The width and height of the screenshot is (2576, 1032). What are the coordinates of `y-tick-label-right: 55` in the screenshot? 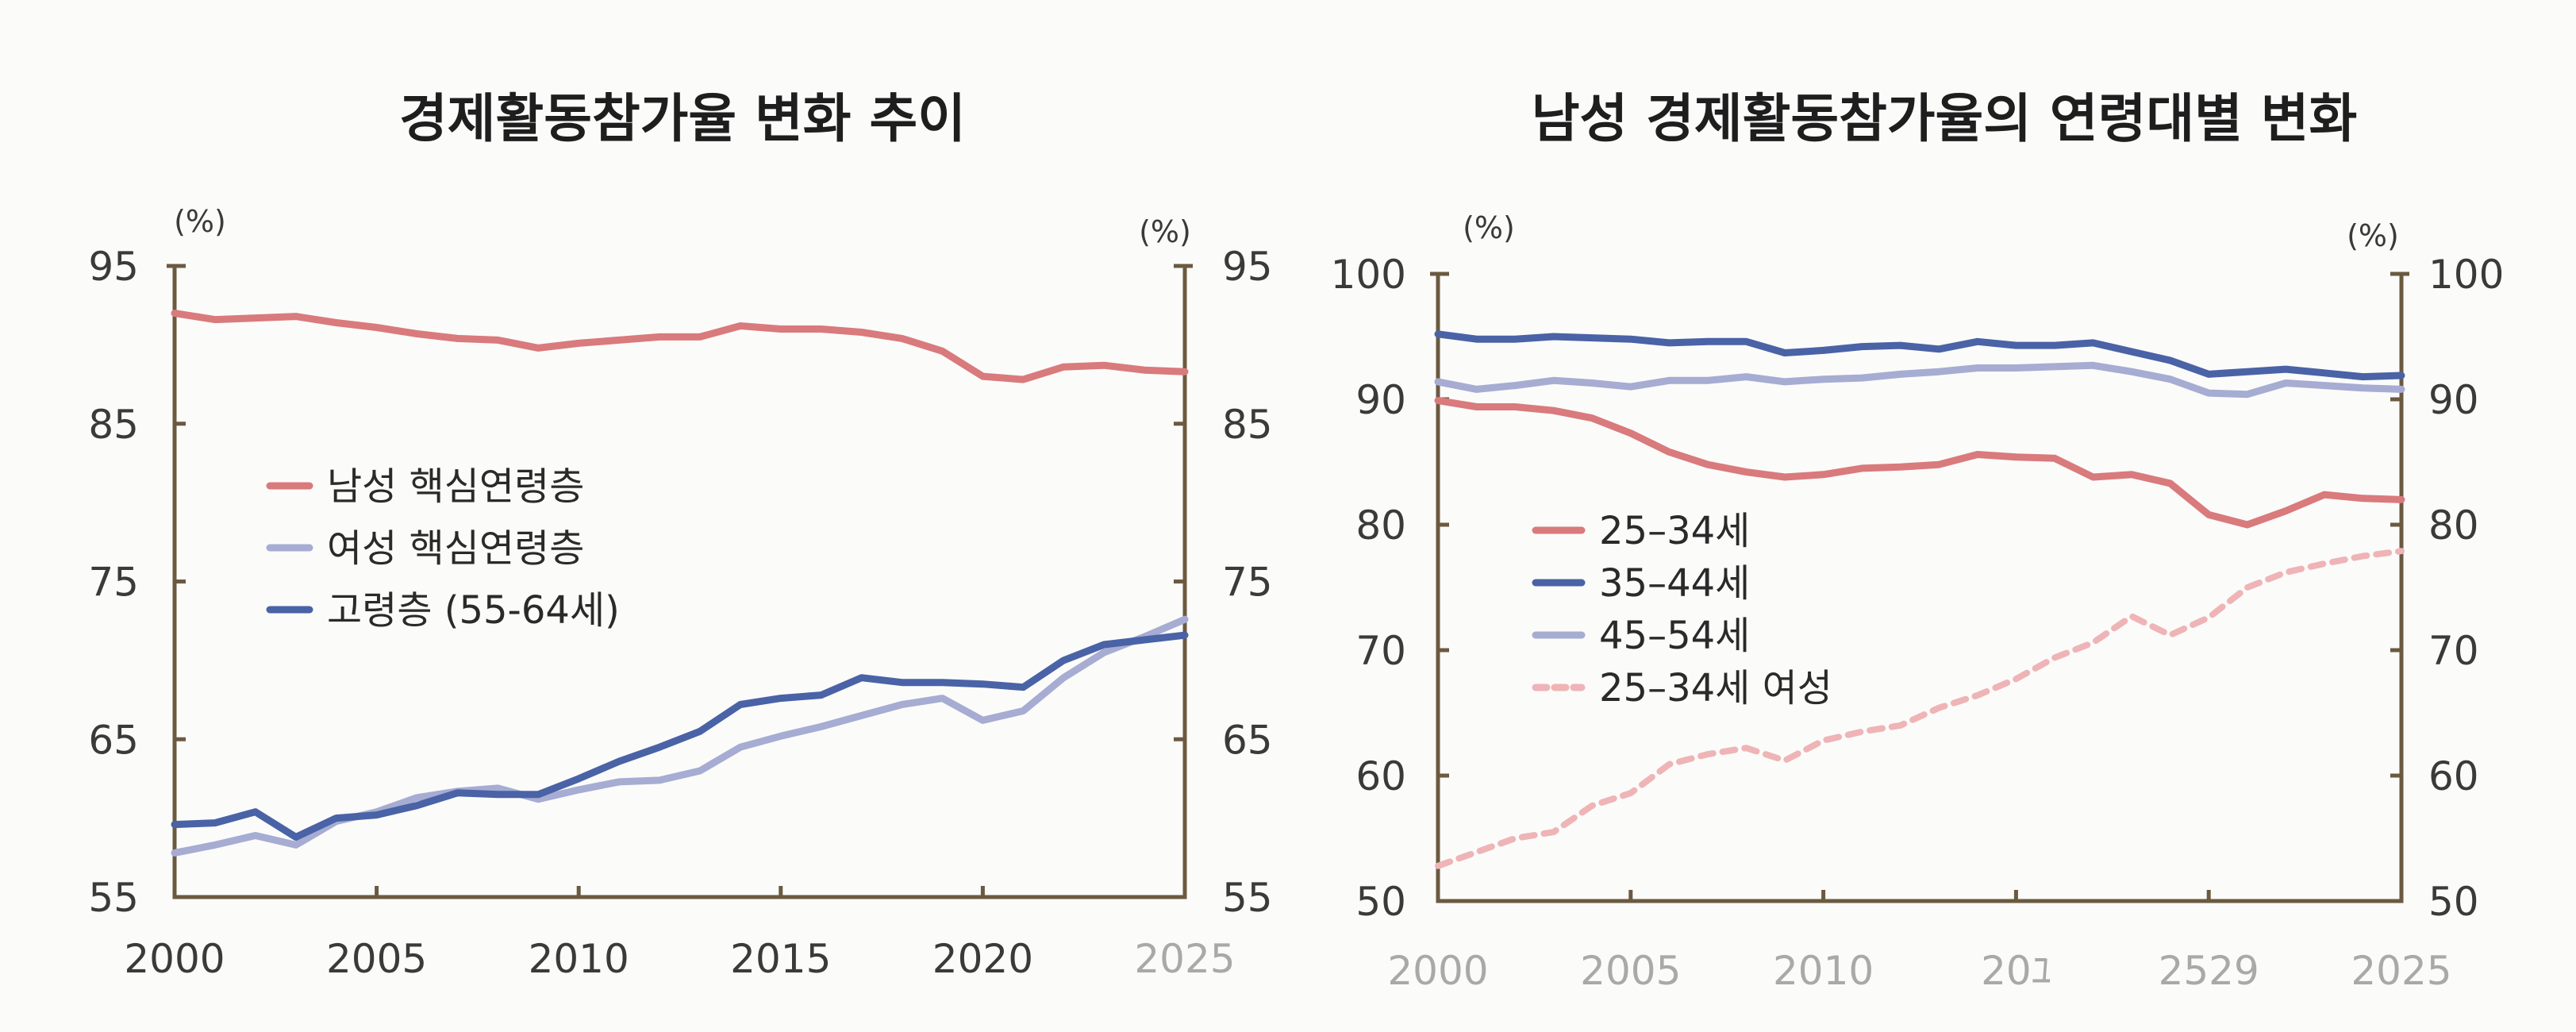 It's located at (1247, 898).